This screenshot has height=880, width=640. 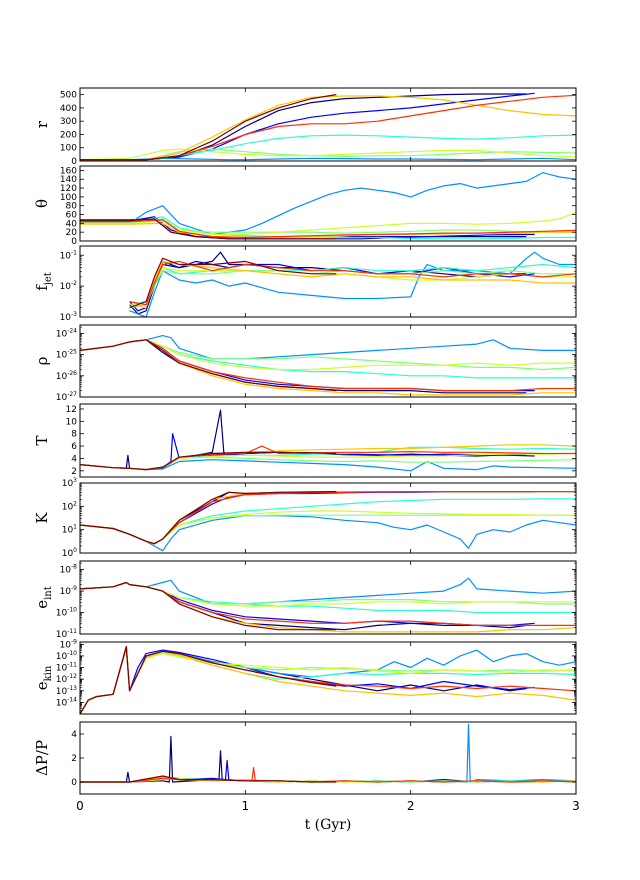 What do you see at coordinates (75, 480) in the screenshot?
I see `y-tick-exponent: 3` at bounding box center [75, 480].